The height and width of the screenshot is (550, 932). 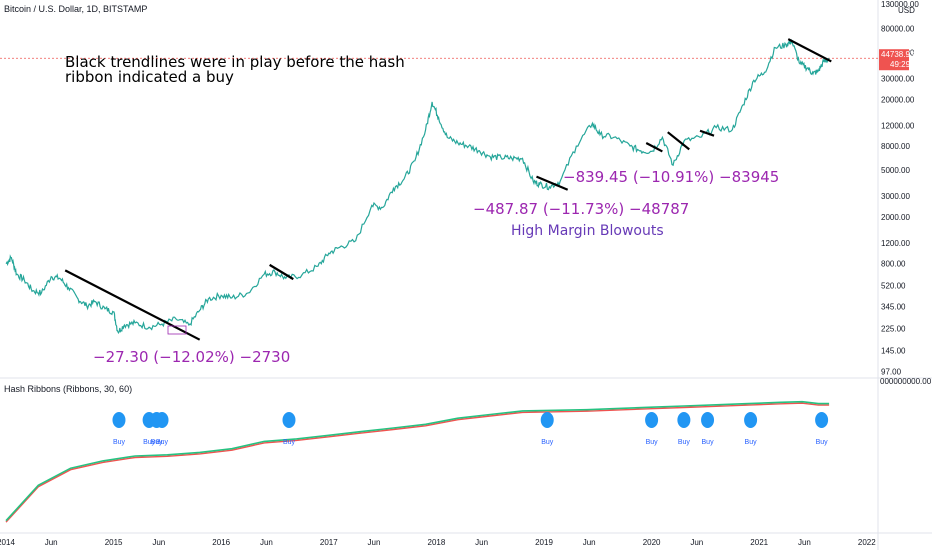 I want to click on price-tick-label: 800.00, so click(x=893, y=264).